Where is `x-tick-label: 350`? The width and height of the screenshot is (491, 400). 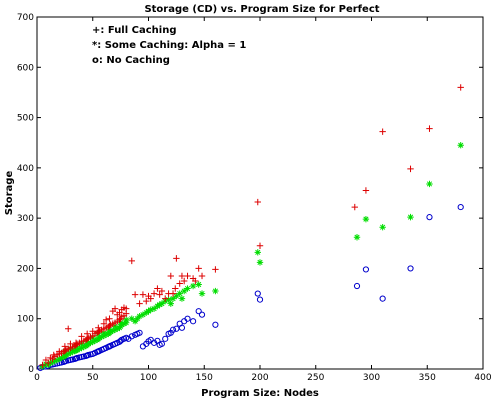
x-tick-label: 350 is located at coordinates (427, 378).